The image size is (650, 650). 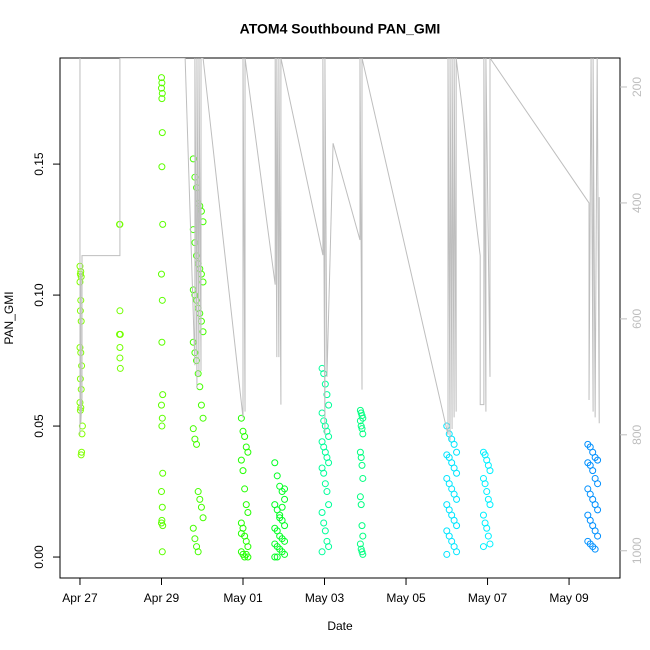 What do you see at coordinates (162, 598) in the screenshot?
I see `x-tick-label: Apr 29` at bounding box center [162, 598].